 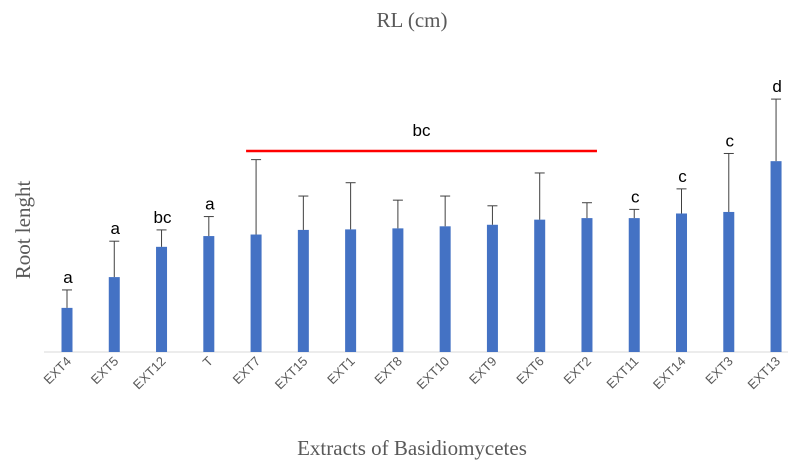 What do you see at coordinates (105, 371) in the screenshot?
I see `x-tick-label: EXT5` at bounding box center [105, 371].